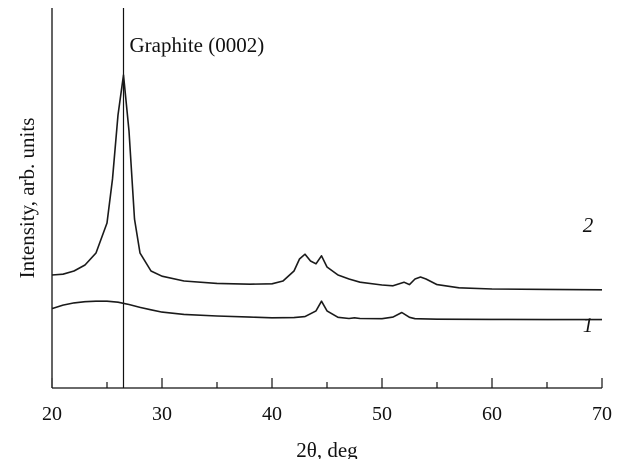 This screenshot has height=459, width=621. Describe the element at coordinates (382, 414) in the screenshot. I see `x-tick-label: 50` at that location.